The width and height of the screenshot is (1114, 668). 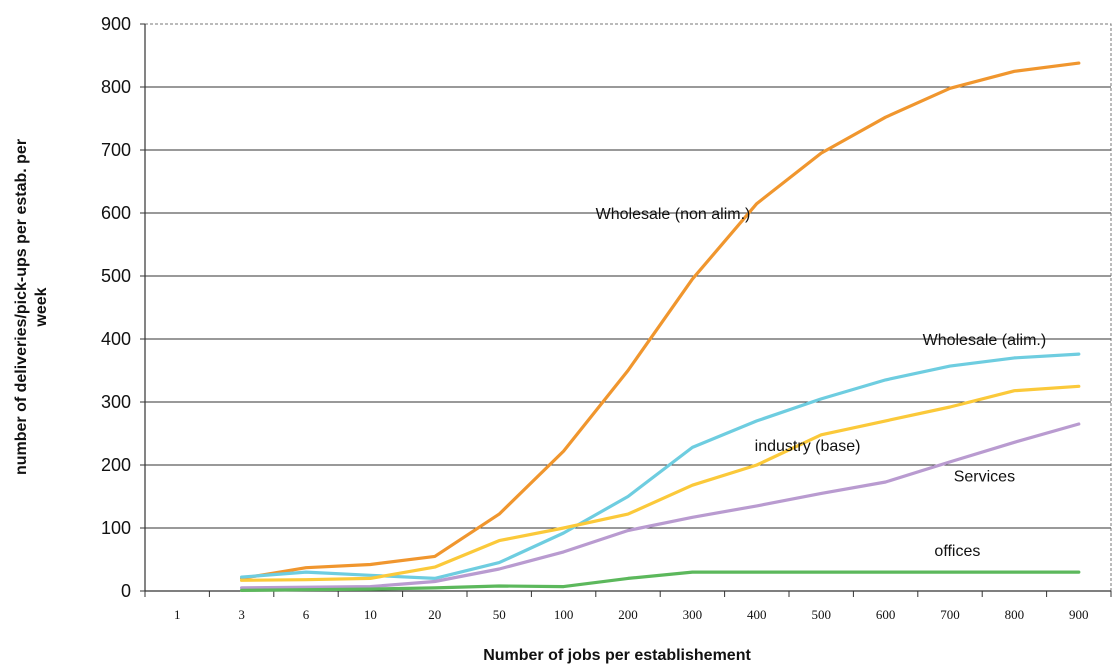 What do you see at coordinates (985, 340) in the screenshot?
I see `series-label-2: Wholesale (alim.)` at bounding box center [985, 340].